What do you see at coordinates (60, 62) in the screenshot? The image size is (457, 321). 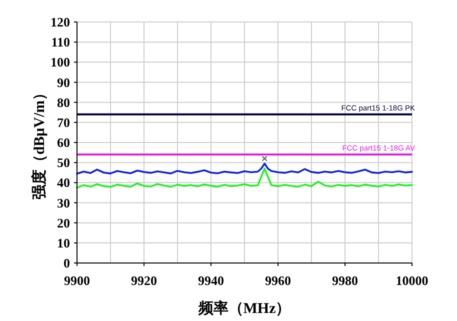 I see `y-tick-label: 100` at bounding box center [60, 62].